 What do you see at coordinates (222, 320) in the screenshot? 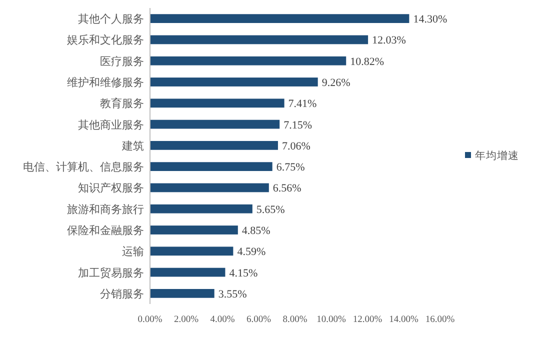
I see `x-tick-label: 4.00%` at bounding box center [222, 320].